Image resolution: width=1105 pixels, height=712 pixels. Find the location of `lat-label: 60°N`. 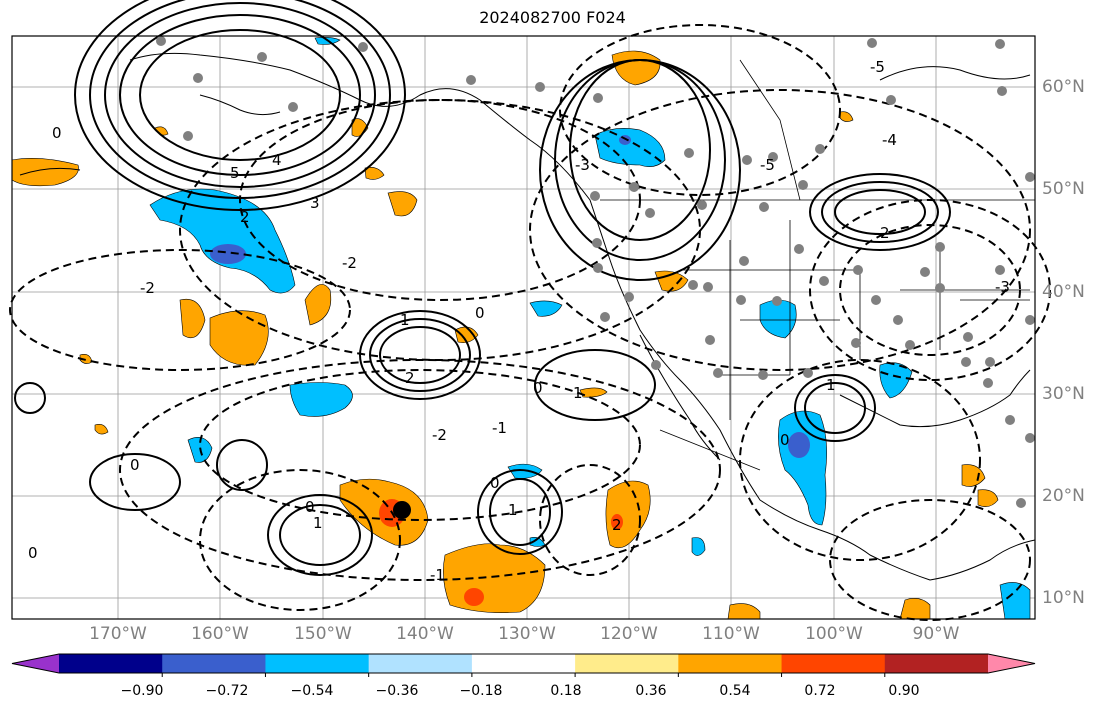

lat-label: 60°N is located at coordinates (1063, 87).